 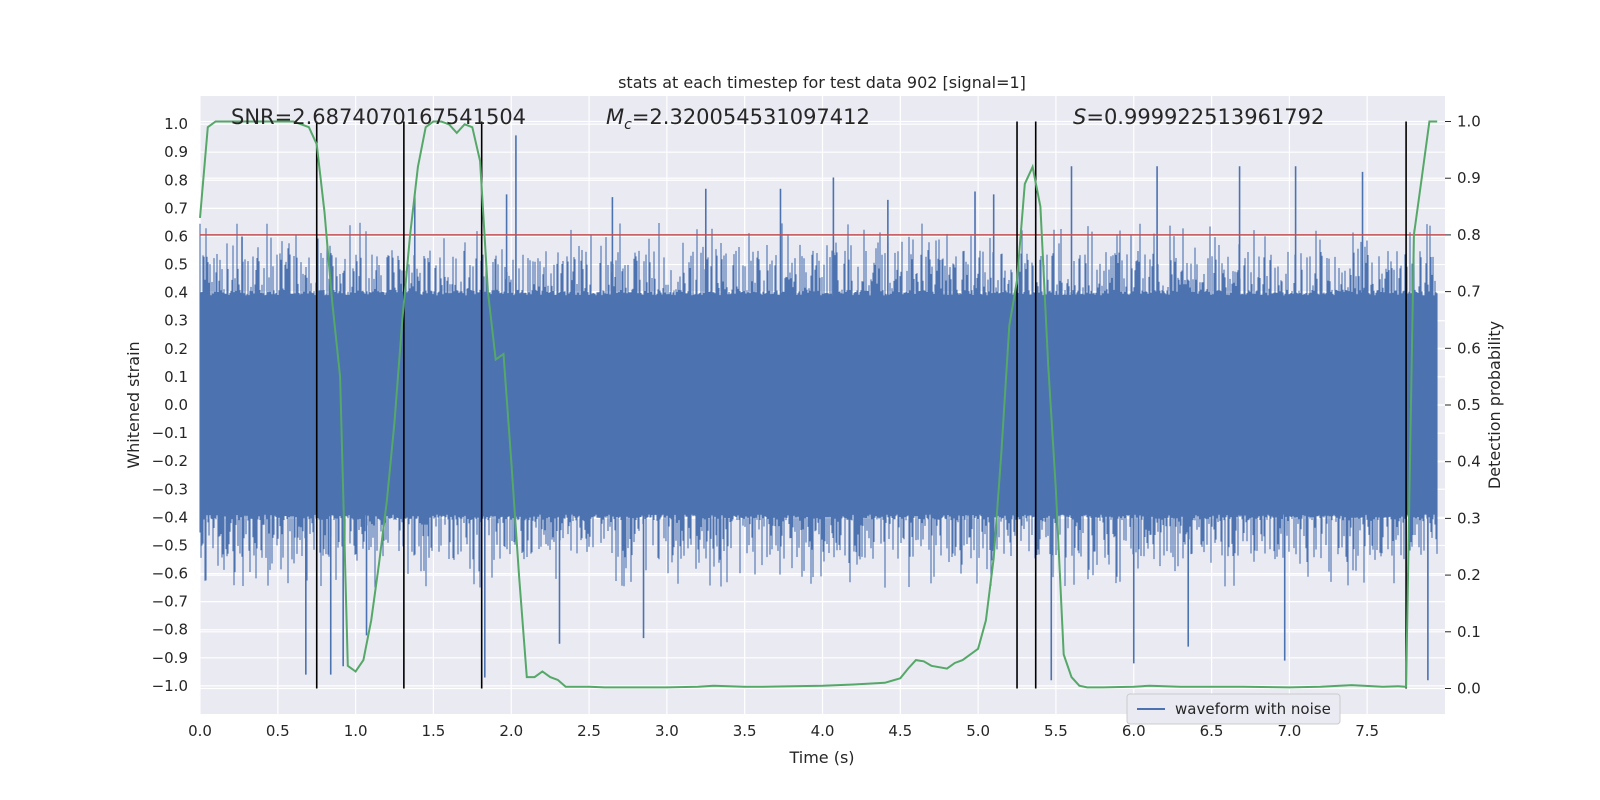 I want to click on y-tick-label: −0.9, so click(x=170, y=658).